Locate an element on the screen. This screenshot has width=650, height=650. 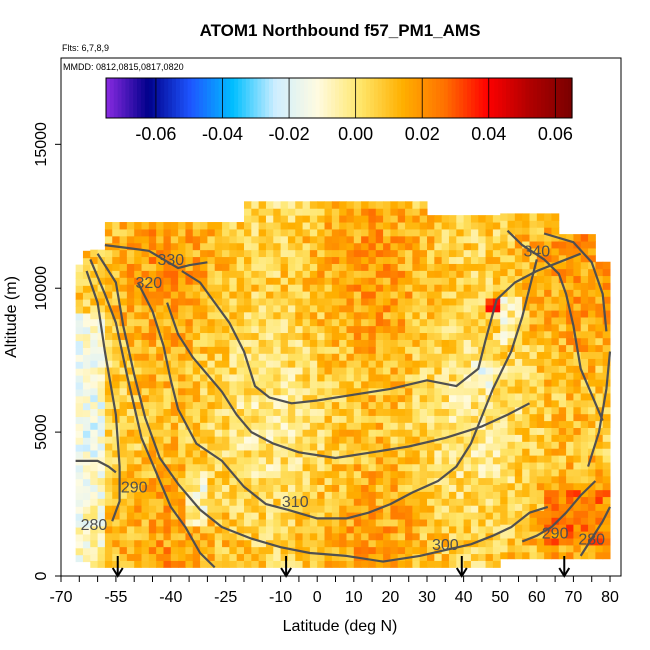
colorbar-segment is located at coordinates (197, 98).